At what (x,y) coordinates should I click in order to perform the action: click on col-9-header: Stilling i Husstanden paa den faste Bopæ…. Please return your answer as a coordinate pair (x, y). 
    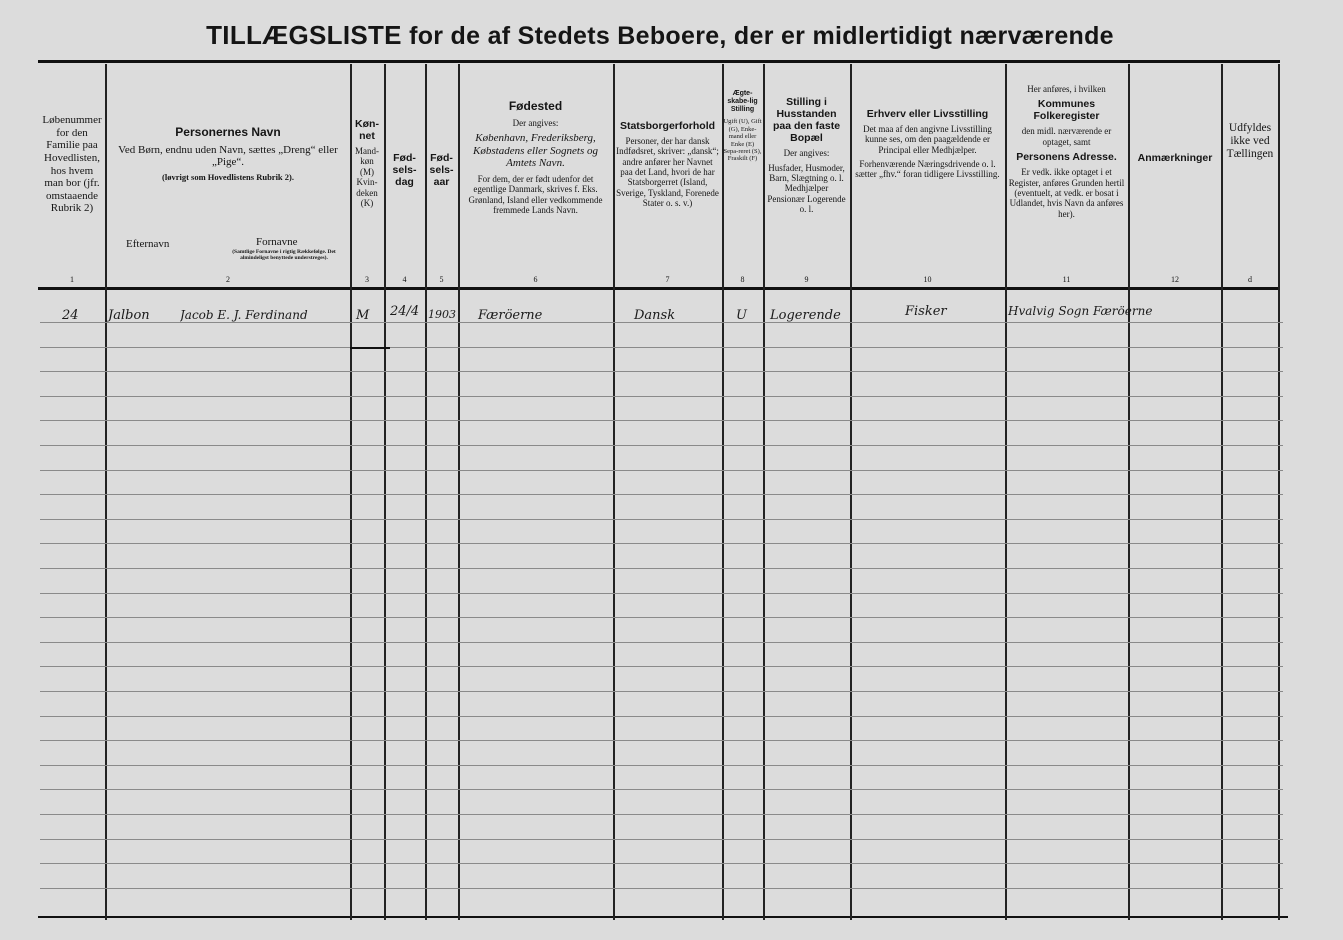
    Looking at the image, I should click on (806, 190).